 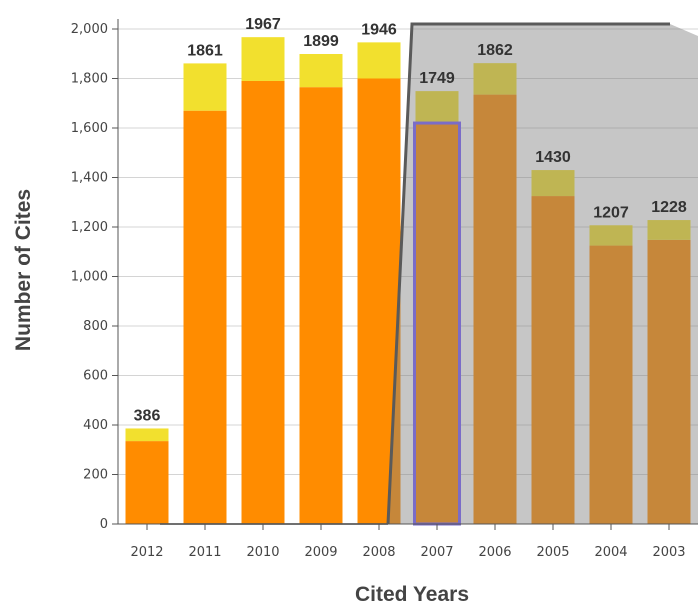 What do you see at coordinates (495, 50) in the screenshot?
I see `data-label: 1862` at bounding box center [495, 50].